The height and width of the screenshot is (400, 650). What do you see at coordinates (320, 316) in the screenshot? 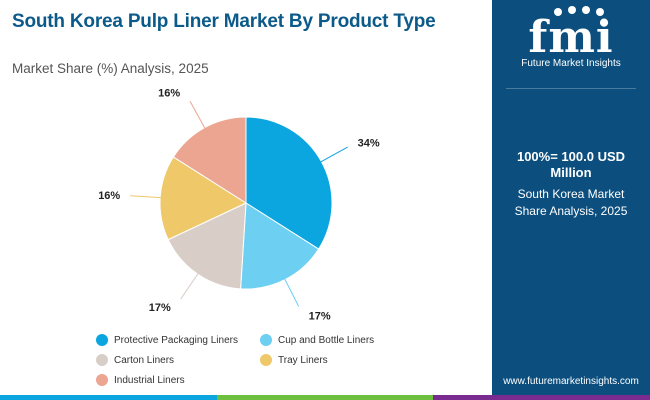
I see `data-label-cup-and-bottle-liners: 17%` at bounding box center [320, 316].